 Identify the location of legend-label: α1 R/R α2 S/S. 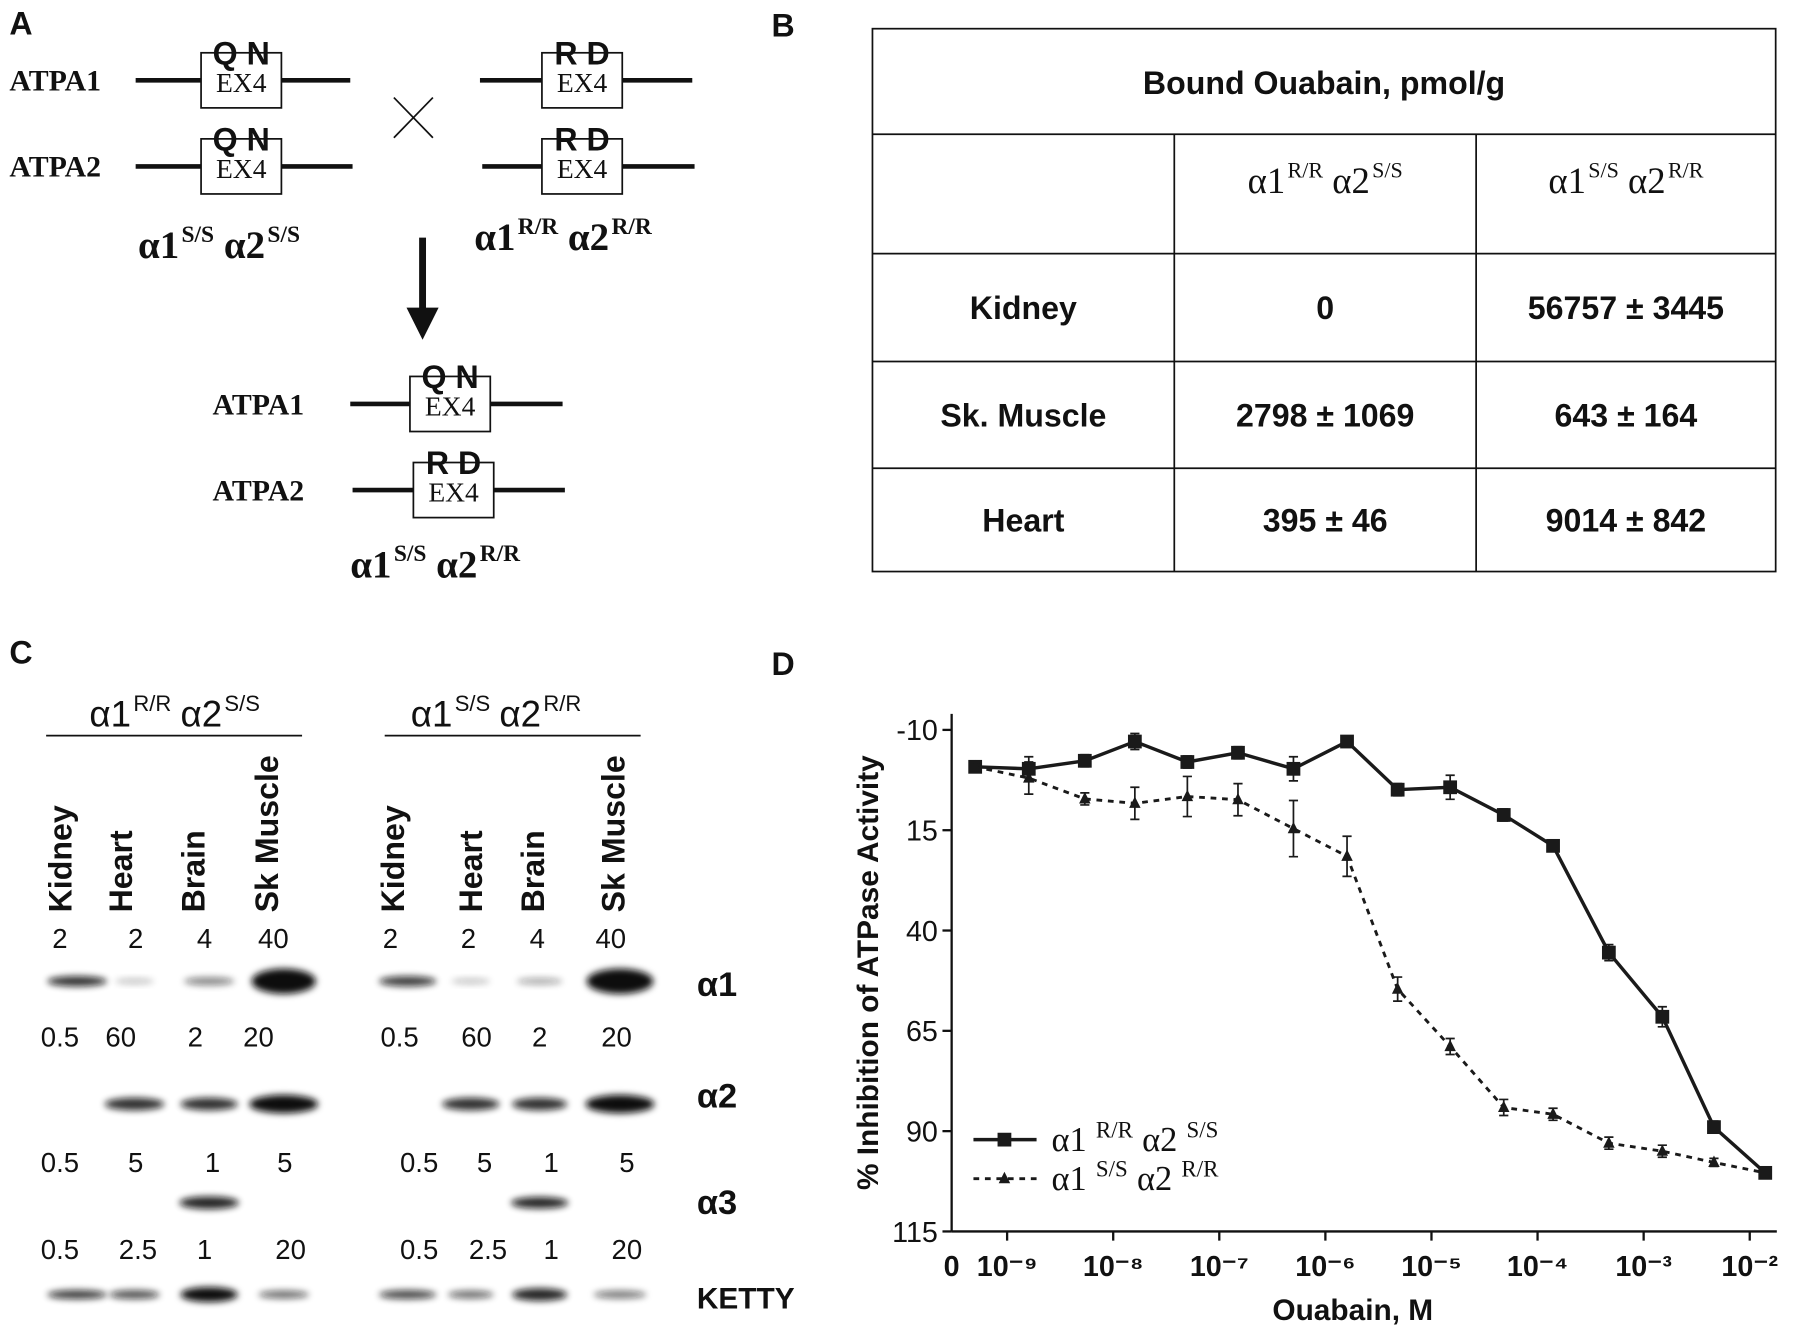
(1134, 1138).